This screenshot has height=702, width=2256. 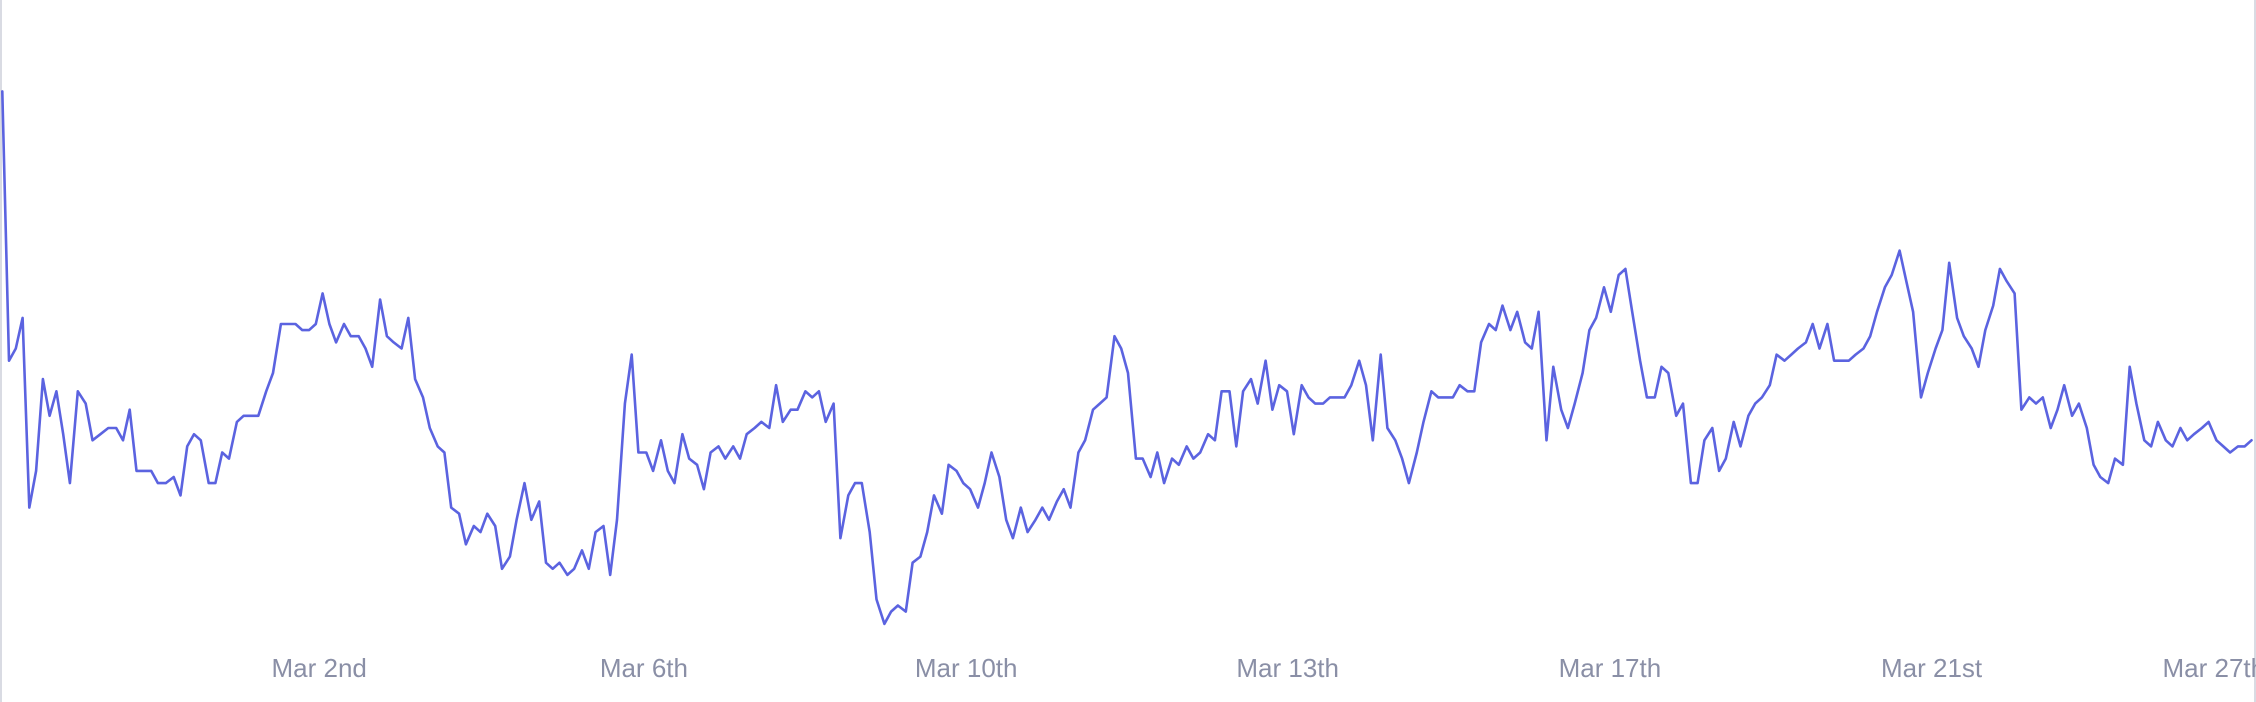 What do you see at coordinates (644, 668) in the screenshot?
I see `x-tick-label: Mar 6th` at bounding box center [644, 668].